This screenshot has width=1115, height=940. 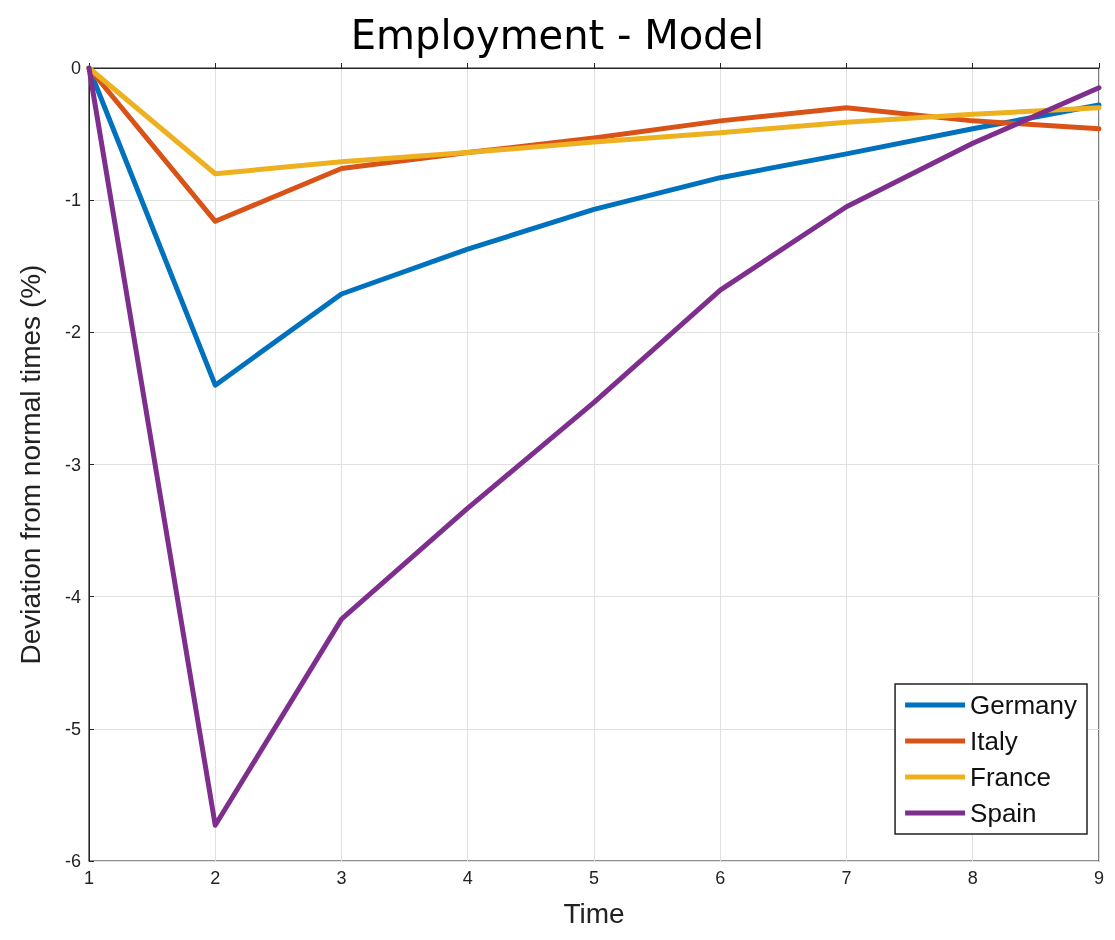 What do you see at coordinates (594, 913) in the screenshot?
I see `x-axis-title: Time` at bounding box center [594, 913].